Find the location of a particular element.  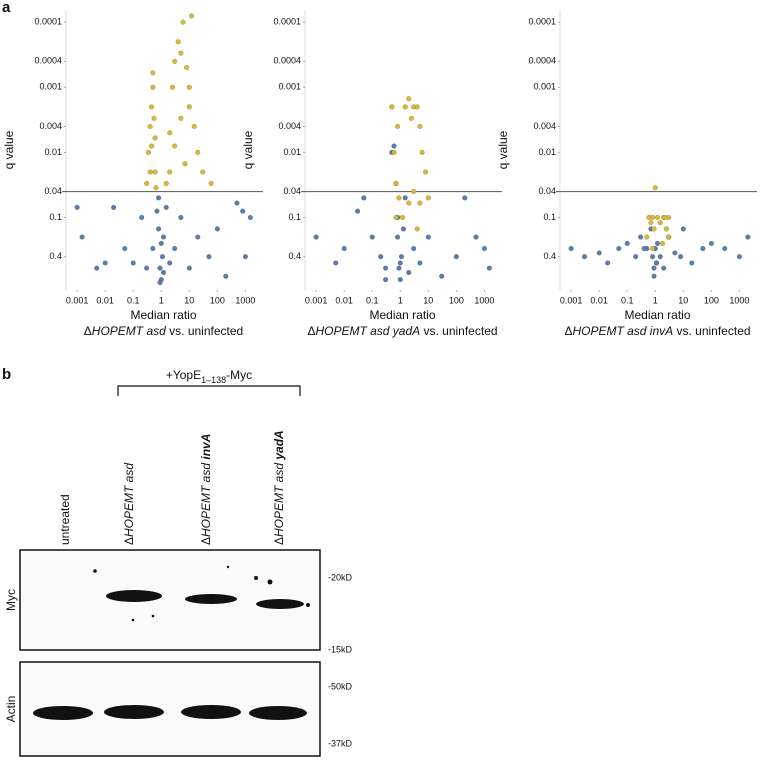

size-marker: -20kD is located at coordinates (340, 577).